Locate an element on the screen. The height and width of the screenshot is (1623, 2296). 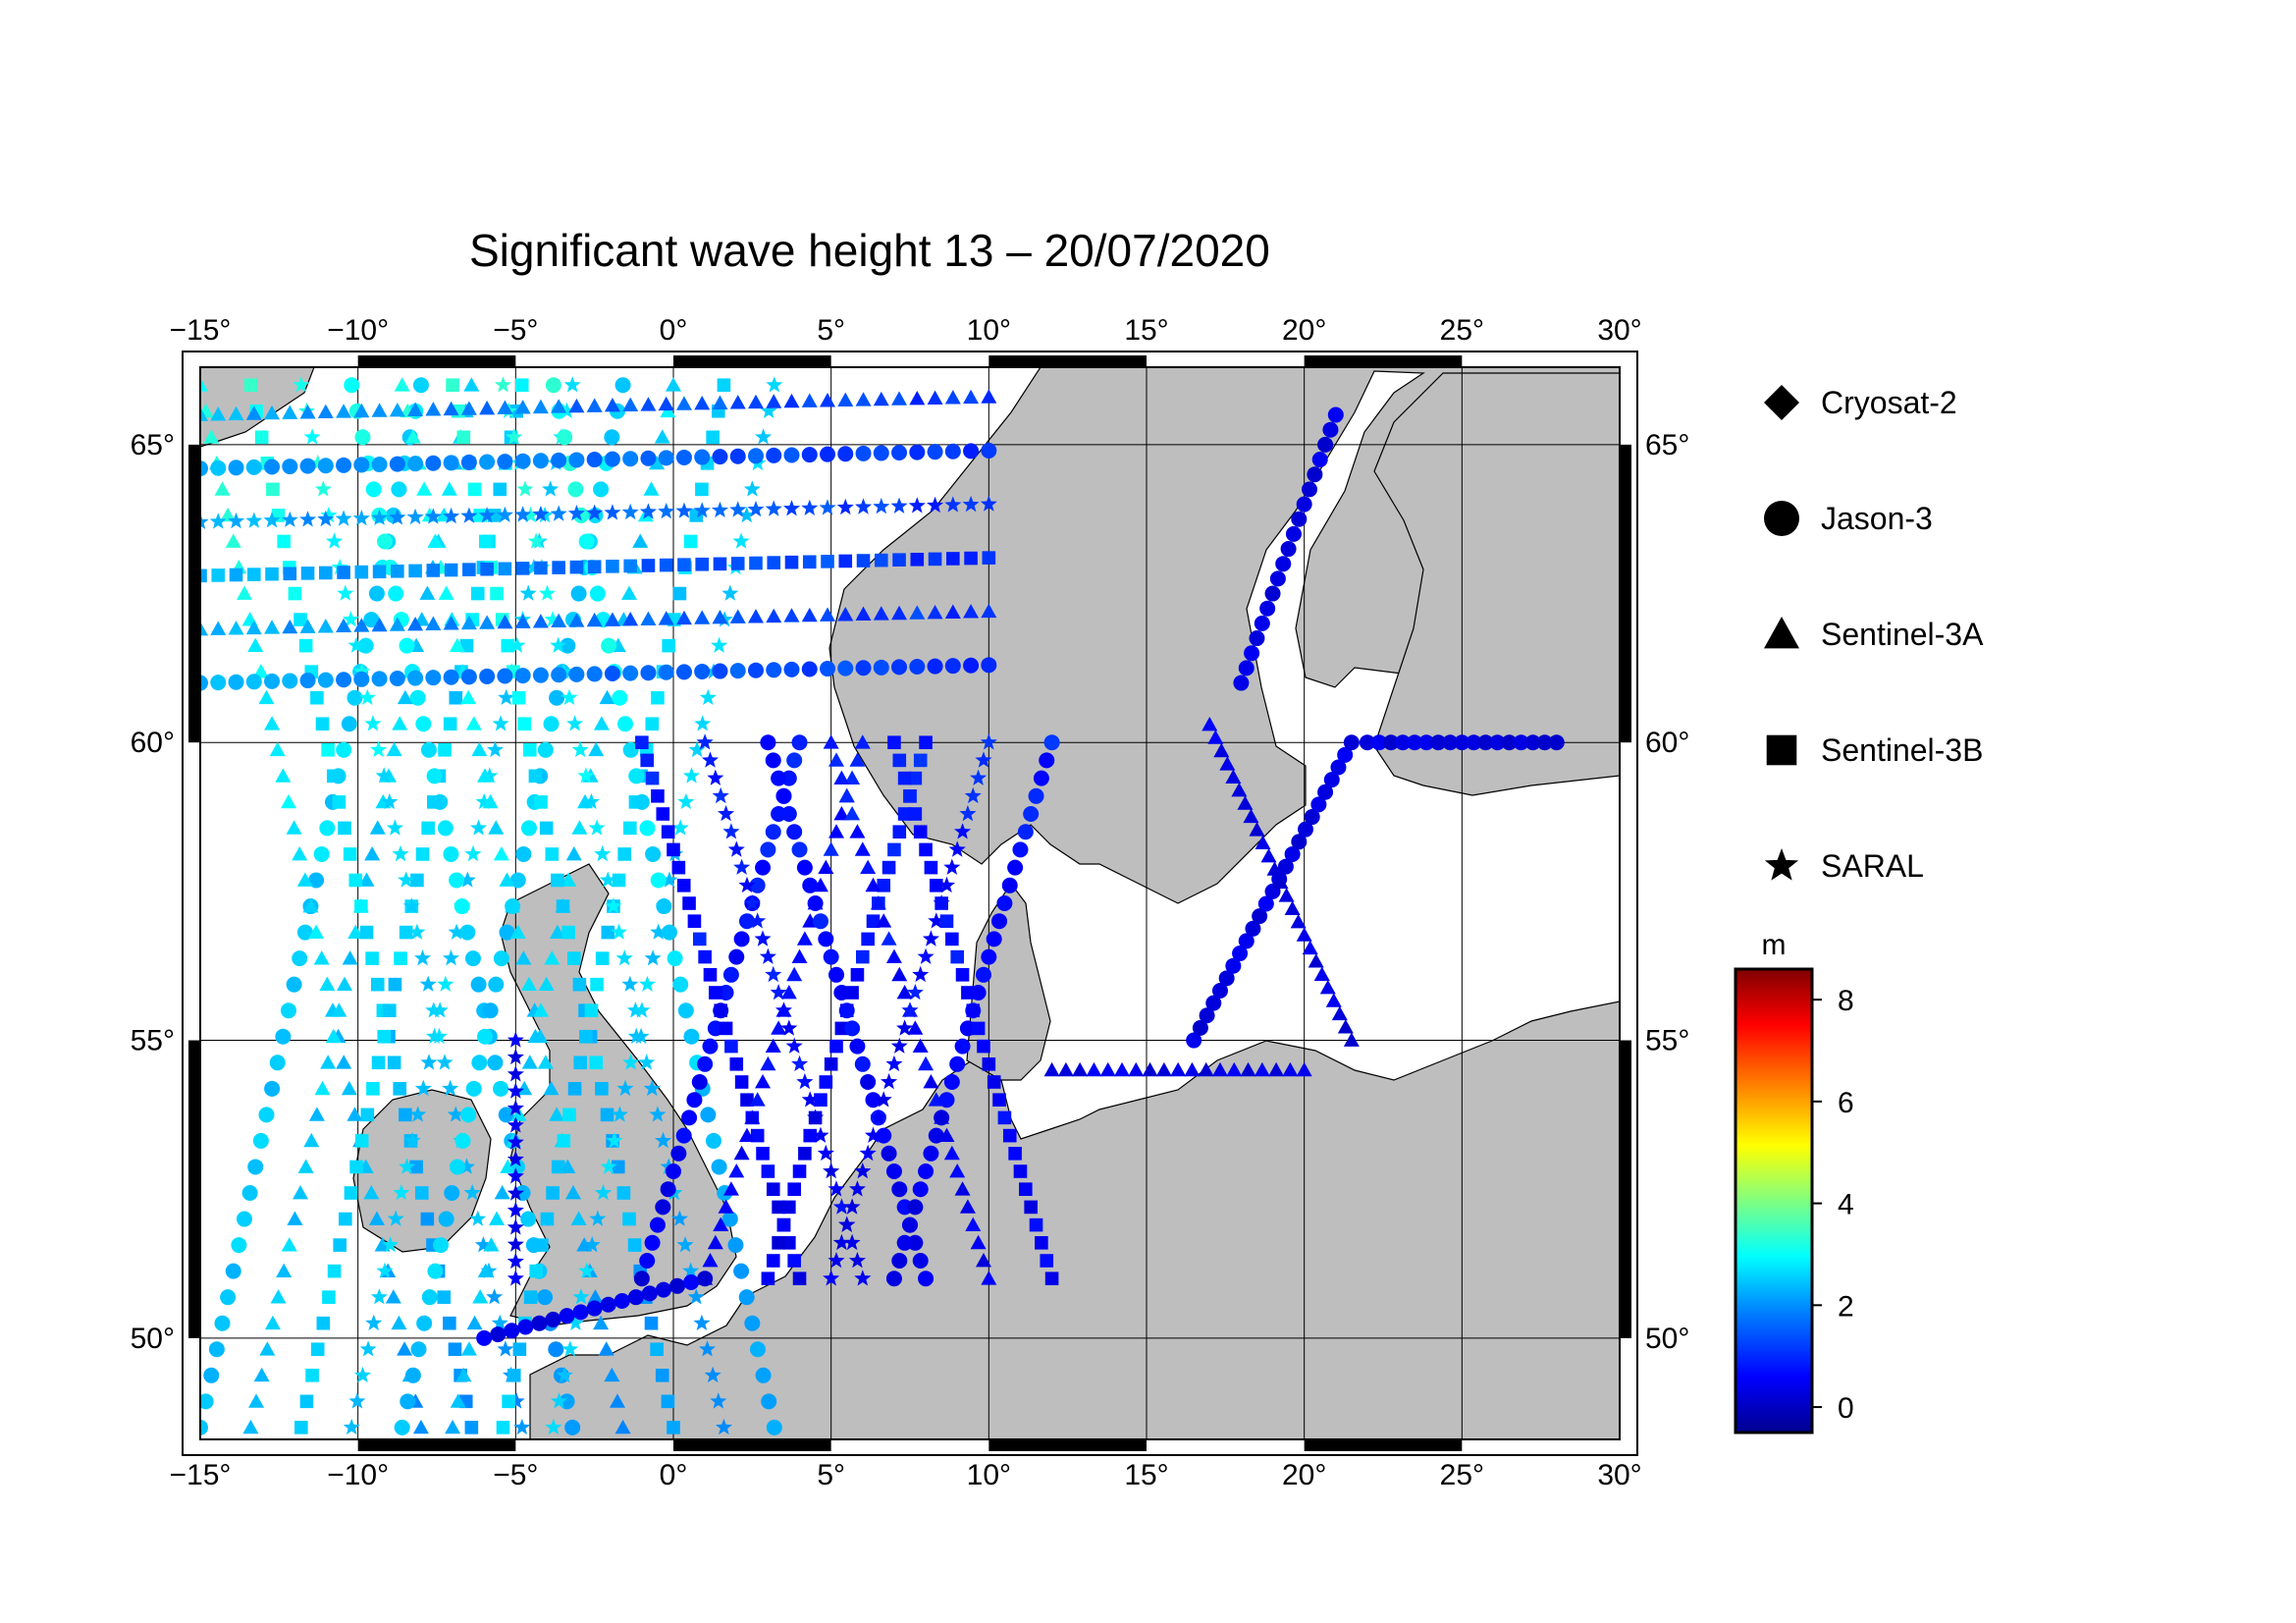
legend-label: Sentinel-3B is located at coordinates (1902, 750).